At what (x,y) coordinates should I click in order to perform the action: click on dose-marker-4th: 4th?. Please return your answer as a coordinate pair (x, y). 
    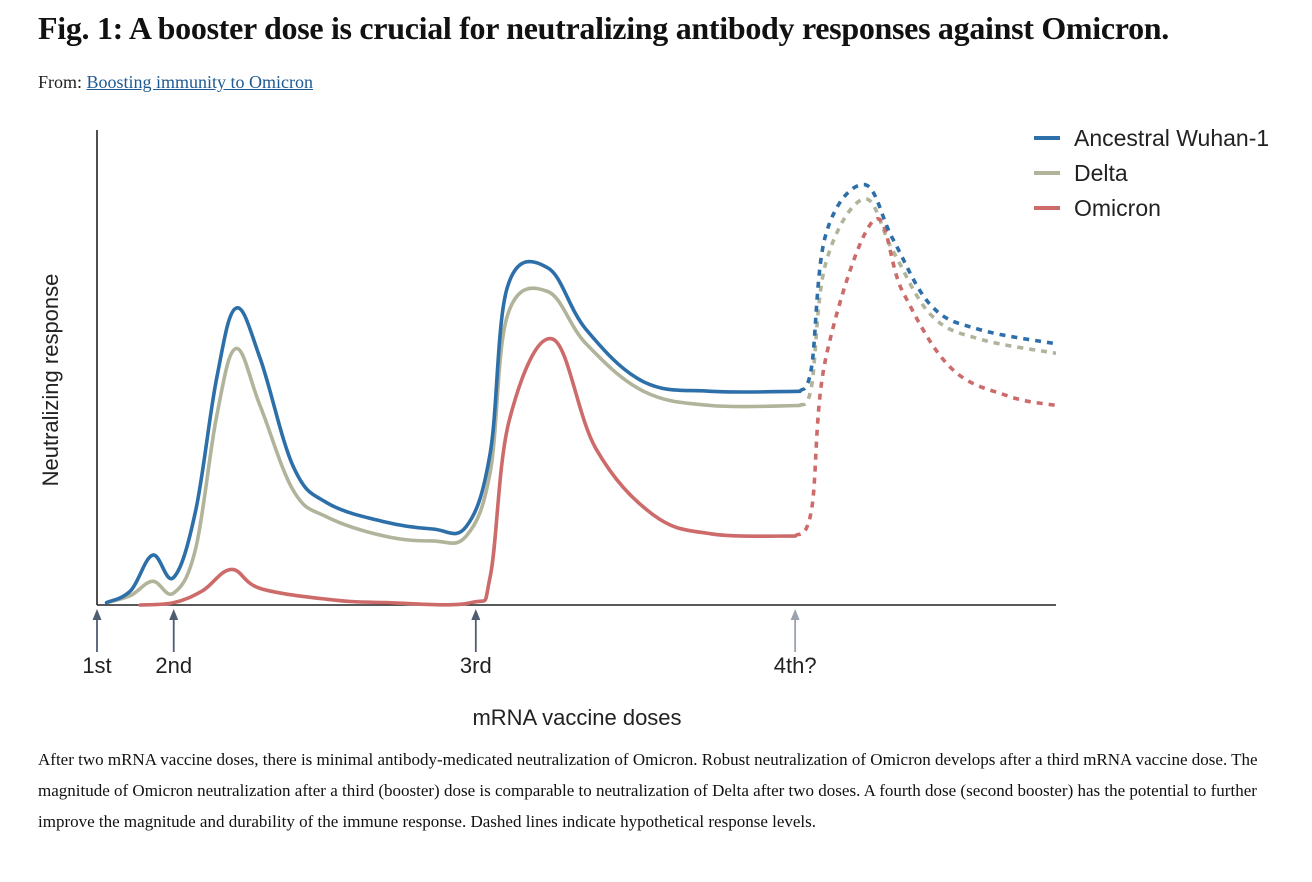
    Looking at the image, I should click on (795, 643).